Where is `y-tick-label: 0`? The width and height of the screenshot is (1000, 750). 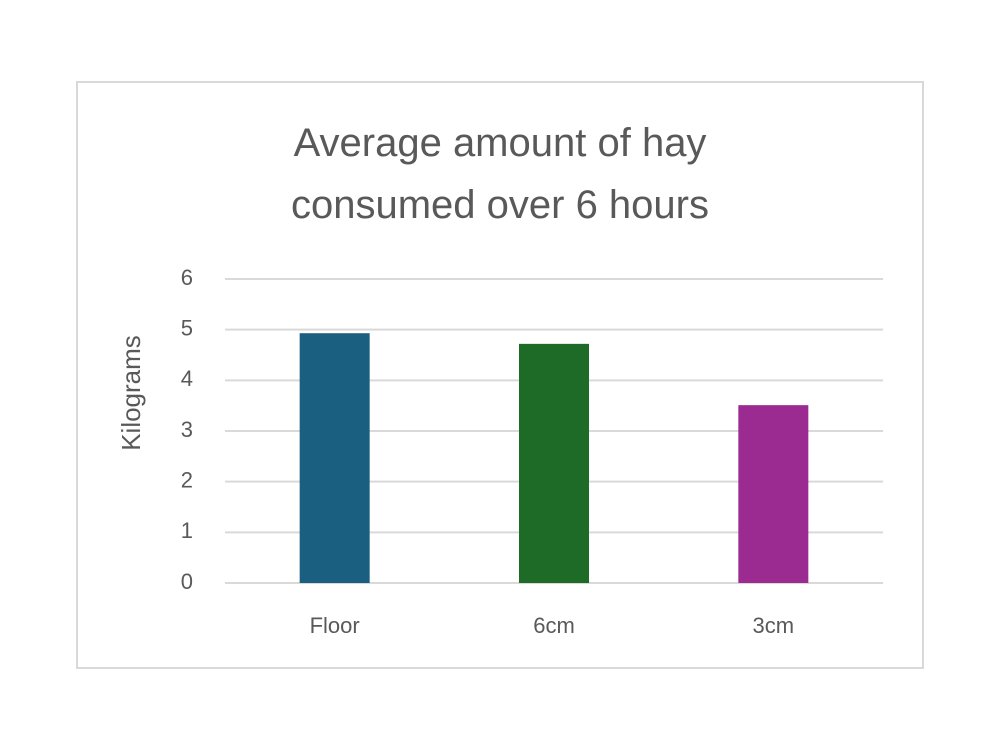 y-tick-label: 0 is located at coordinates (187, 581).